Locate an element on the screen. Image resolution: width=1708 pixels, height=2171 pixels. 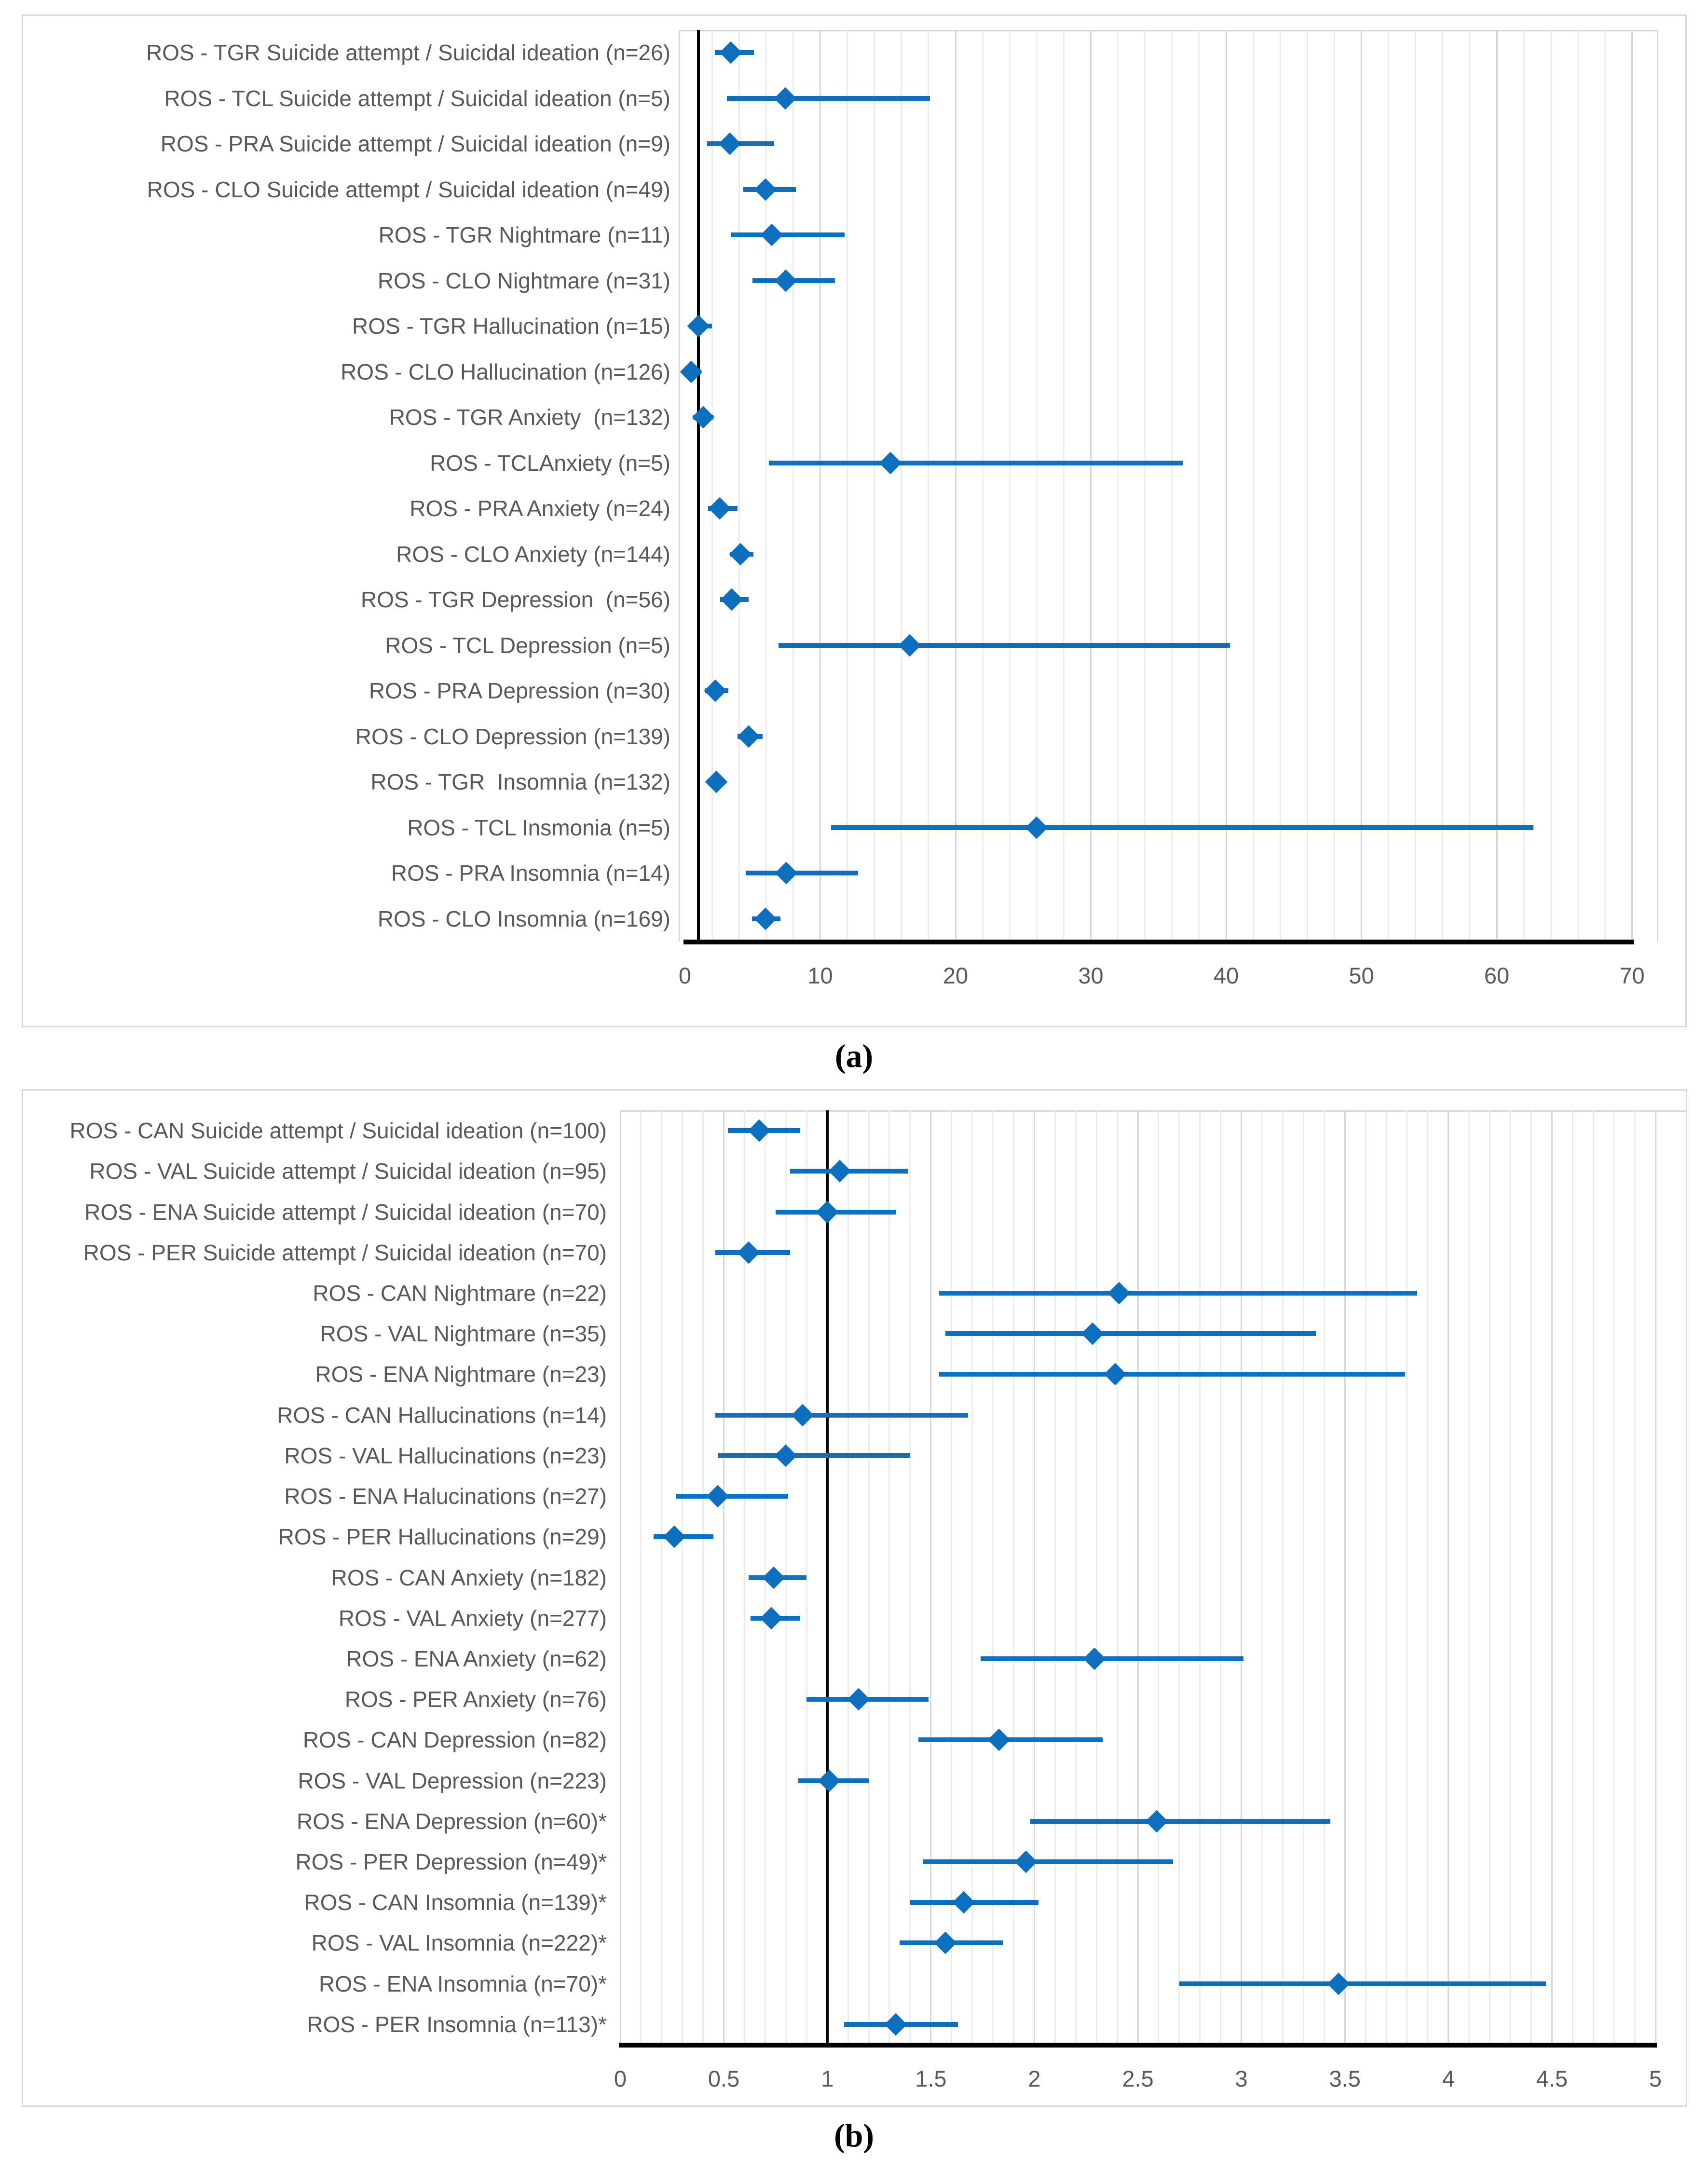
plot-border-right is located at coordinates (1657, 486).